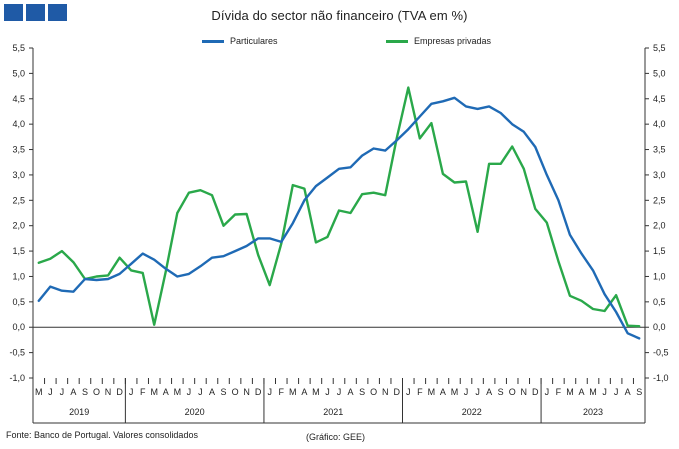  I want to click on y-tick-label-right: 5,0, so click(659, 73).